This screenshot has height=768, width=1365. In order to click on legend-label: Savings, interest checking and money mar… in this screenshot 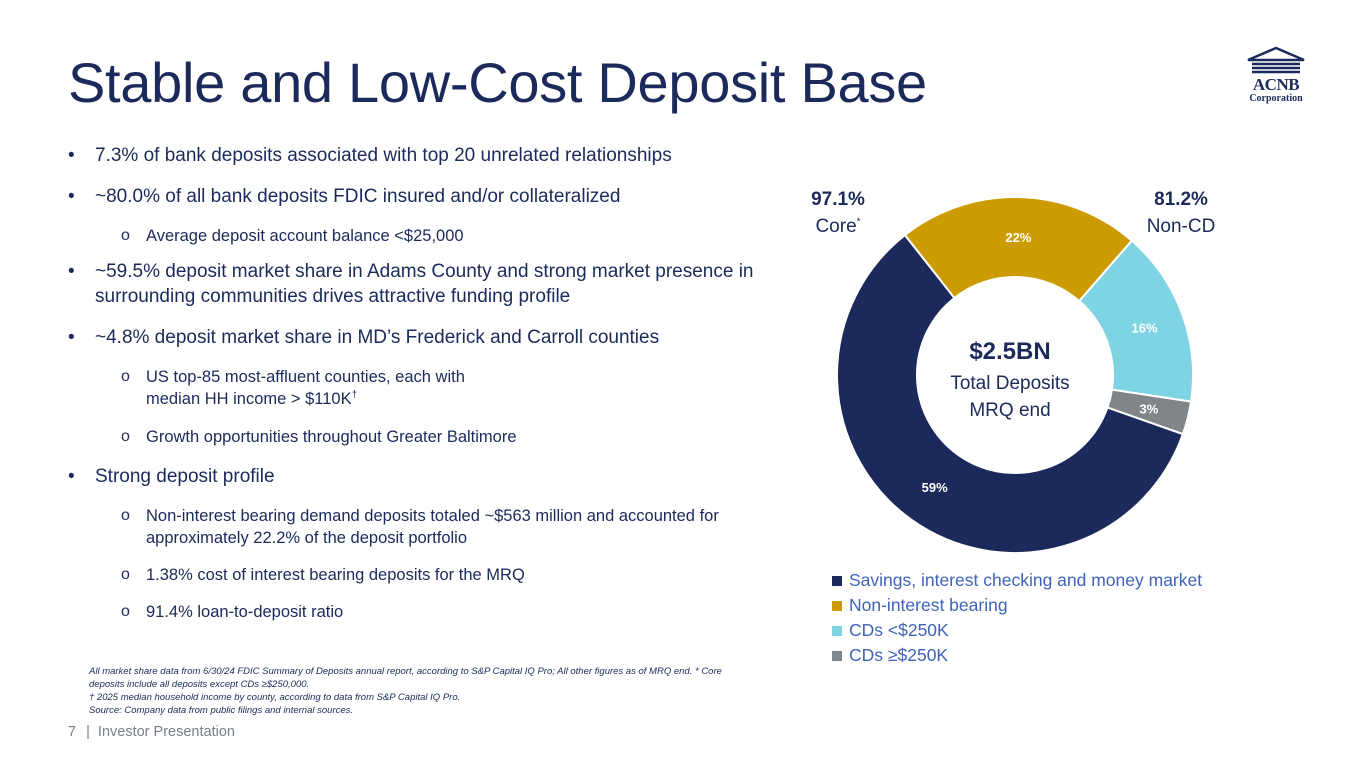, I will do `click(1026, 580)`.